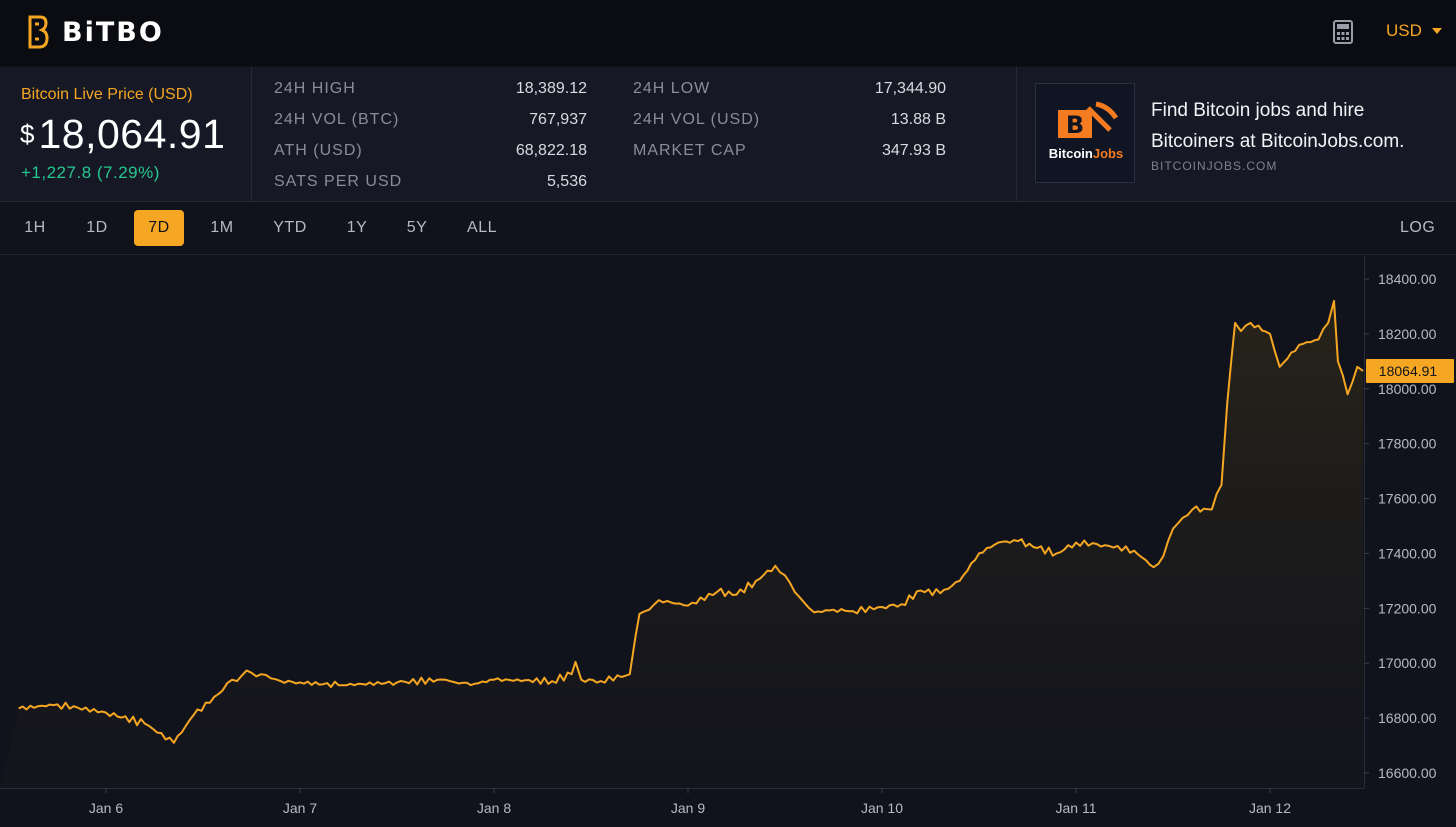 The height and width of the screenshot is (827, 1456). Describe the element at coordinates (1407, 334) in the screenshot. I see `y-tick-label: 18200.00` at that location.